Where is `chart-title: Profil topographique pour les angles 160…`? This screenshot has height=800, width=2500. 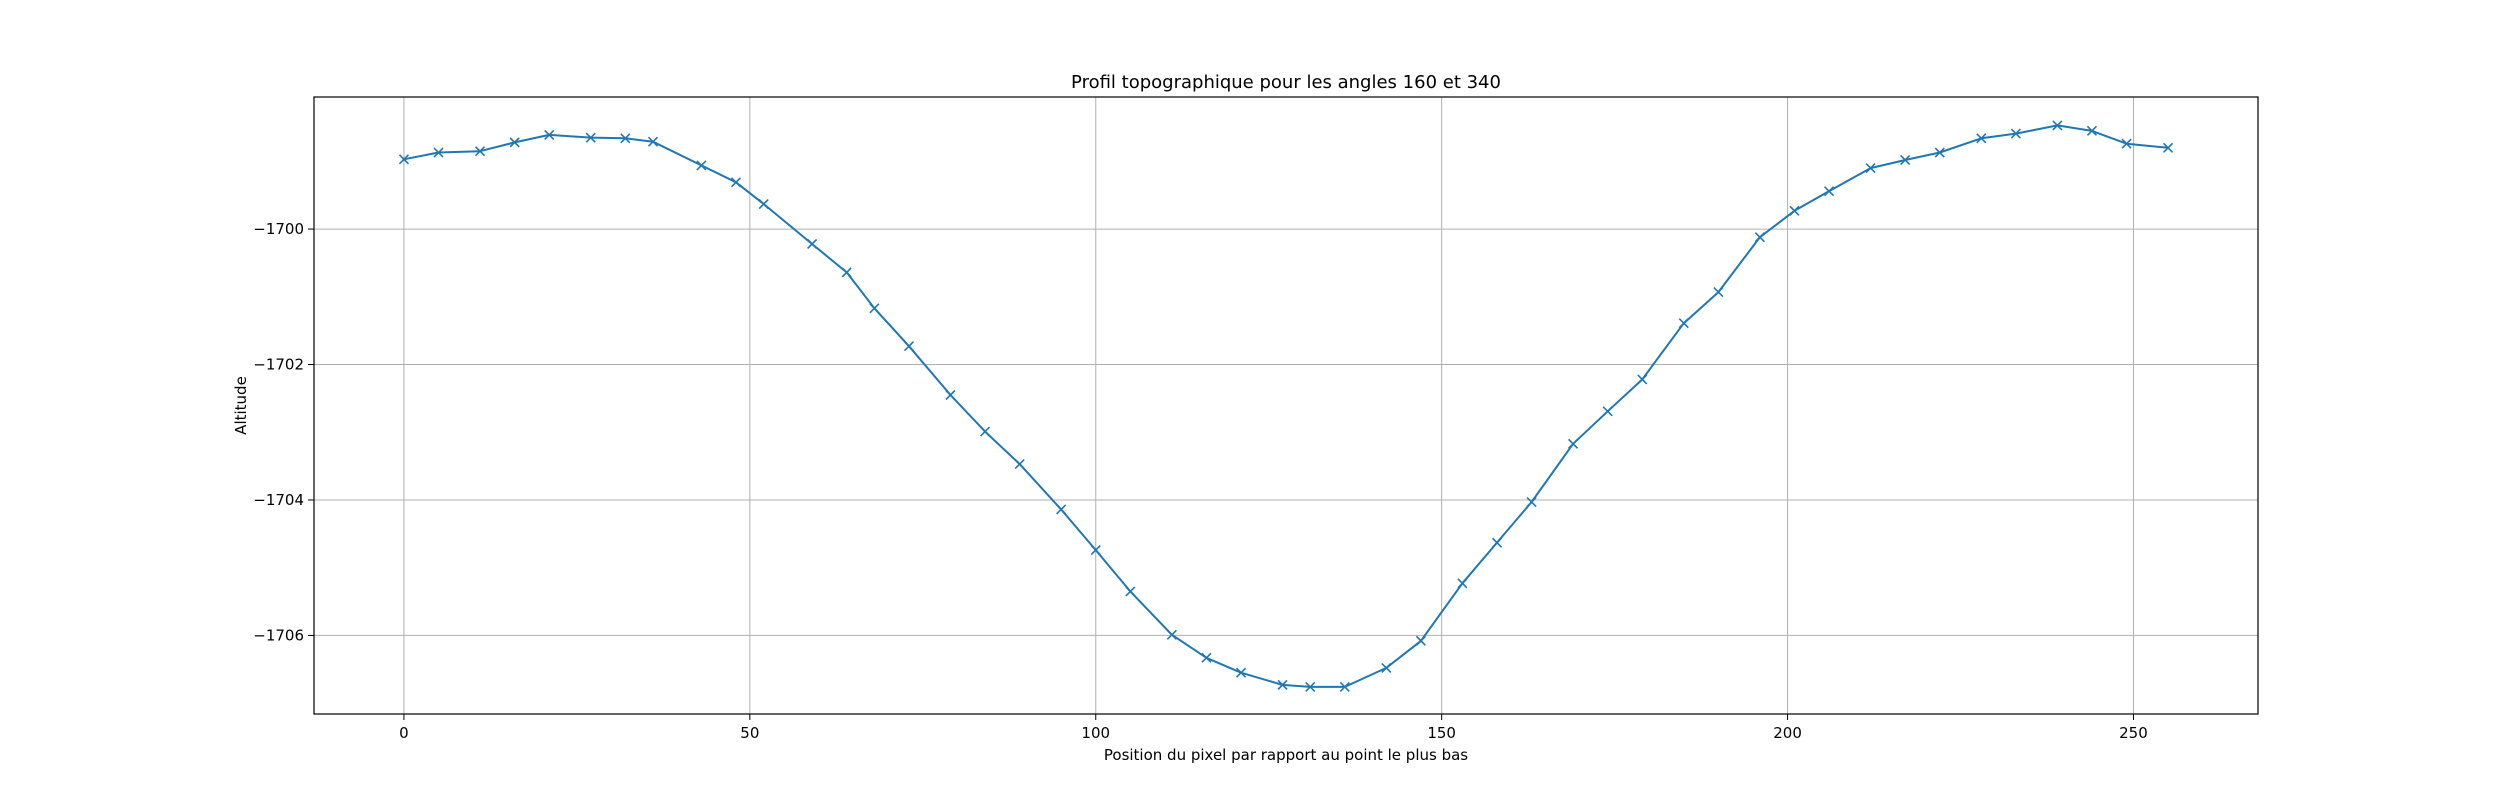
chart-title: Profil topographique pour les angles 160… is located at coordinates (1286, 82).